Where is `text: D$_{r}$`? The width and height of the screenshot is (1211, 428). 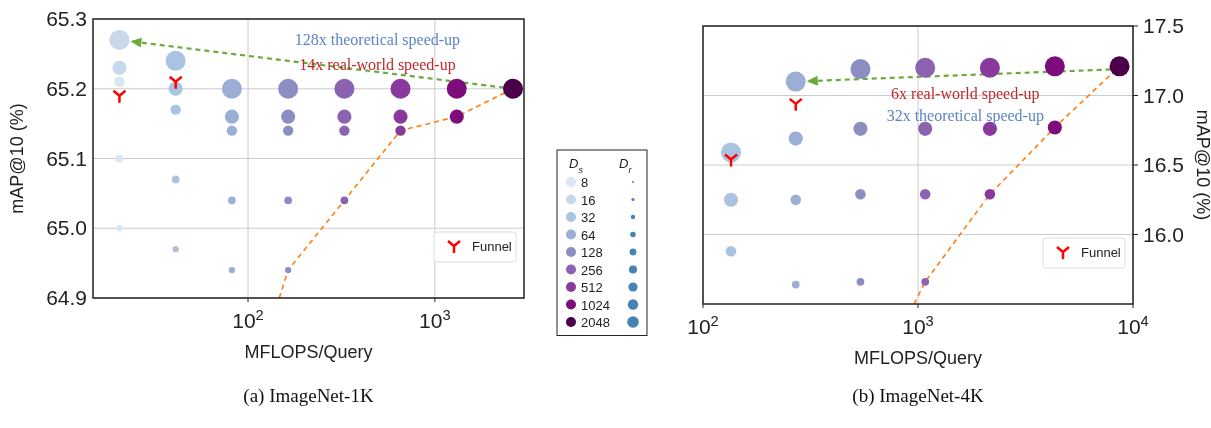 text: D$_{r}$ is located at coordinates (626, 165).